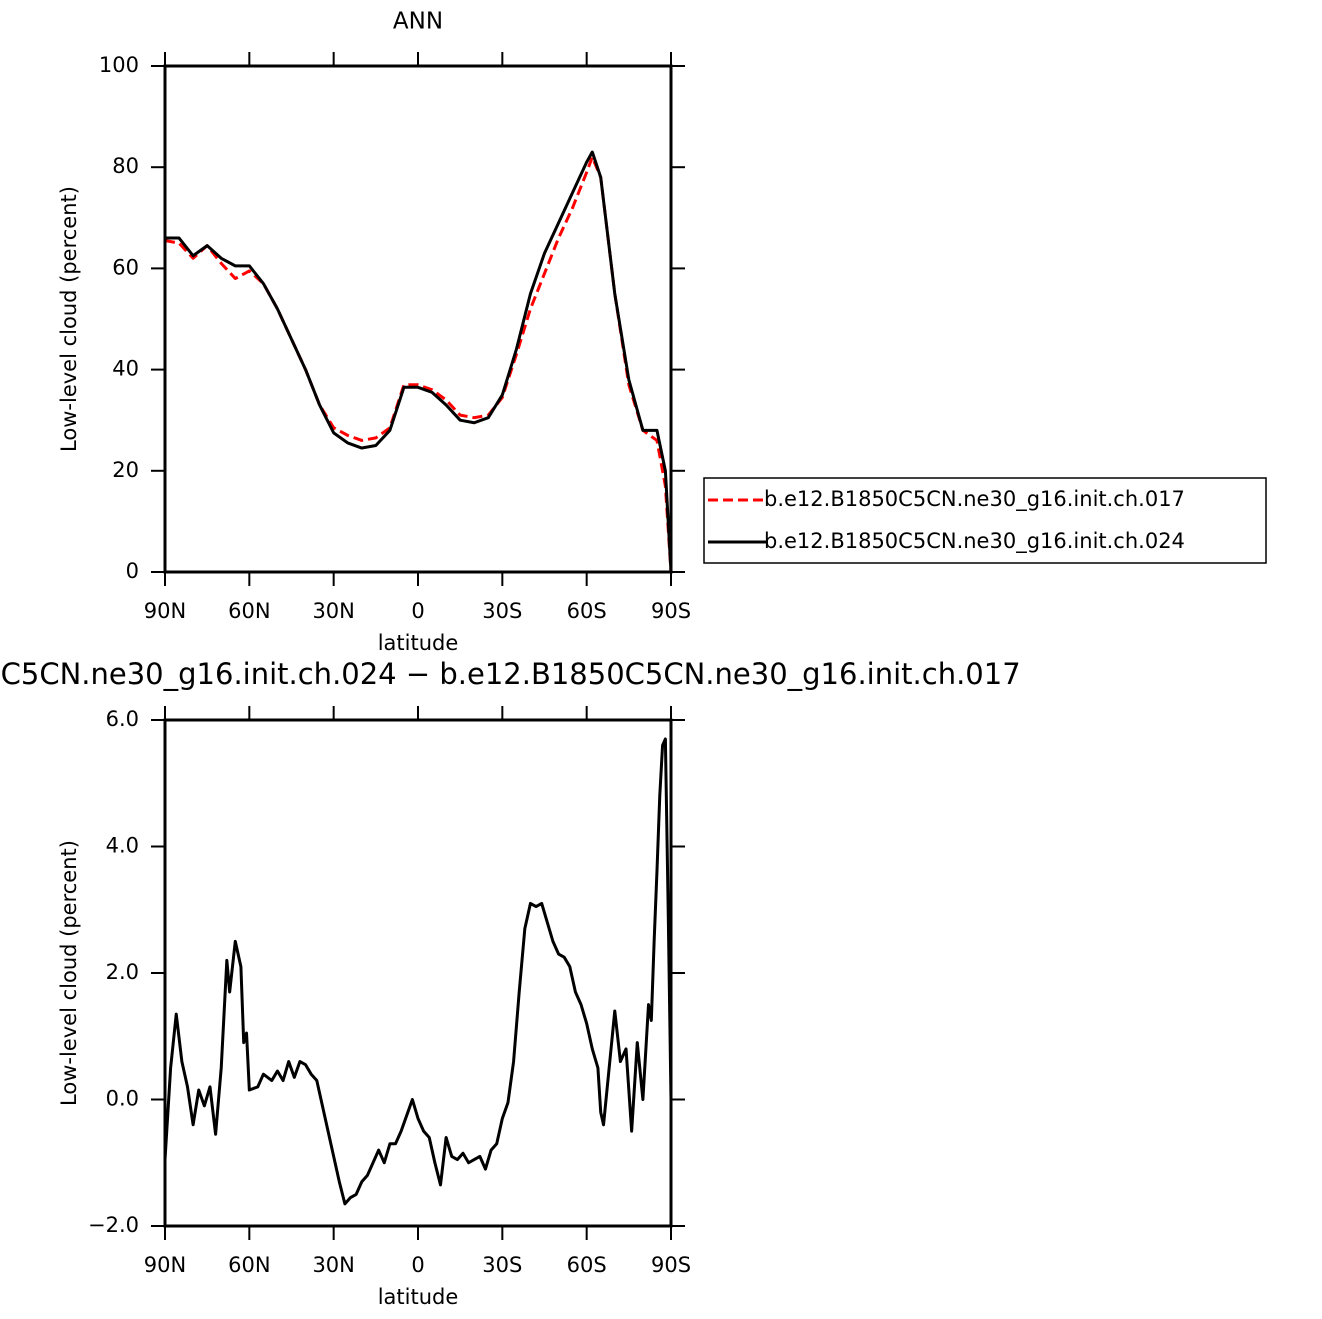  I want to click on y-tick-label: 100, so click(119, 65).